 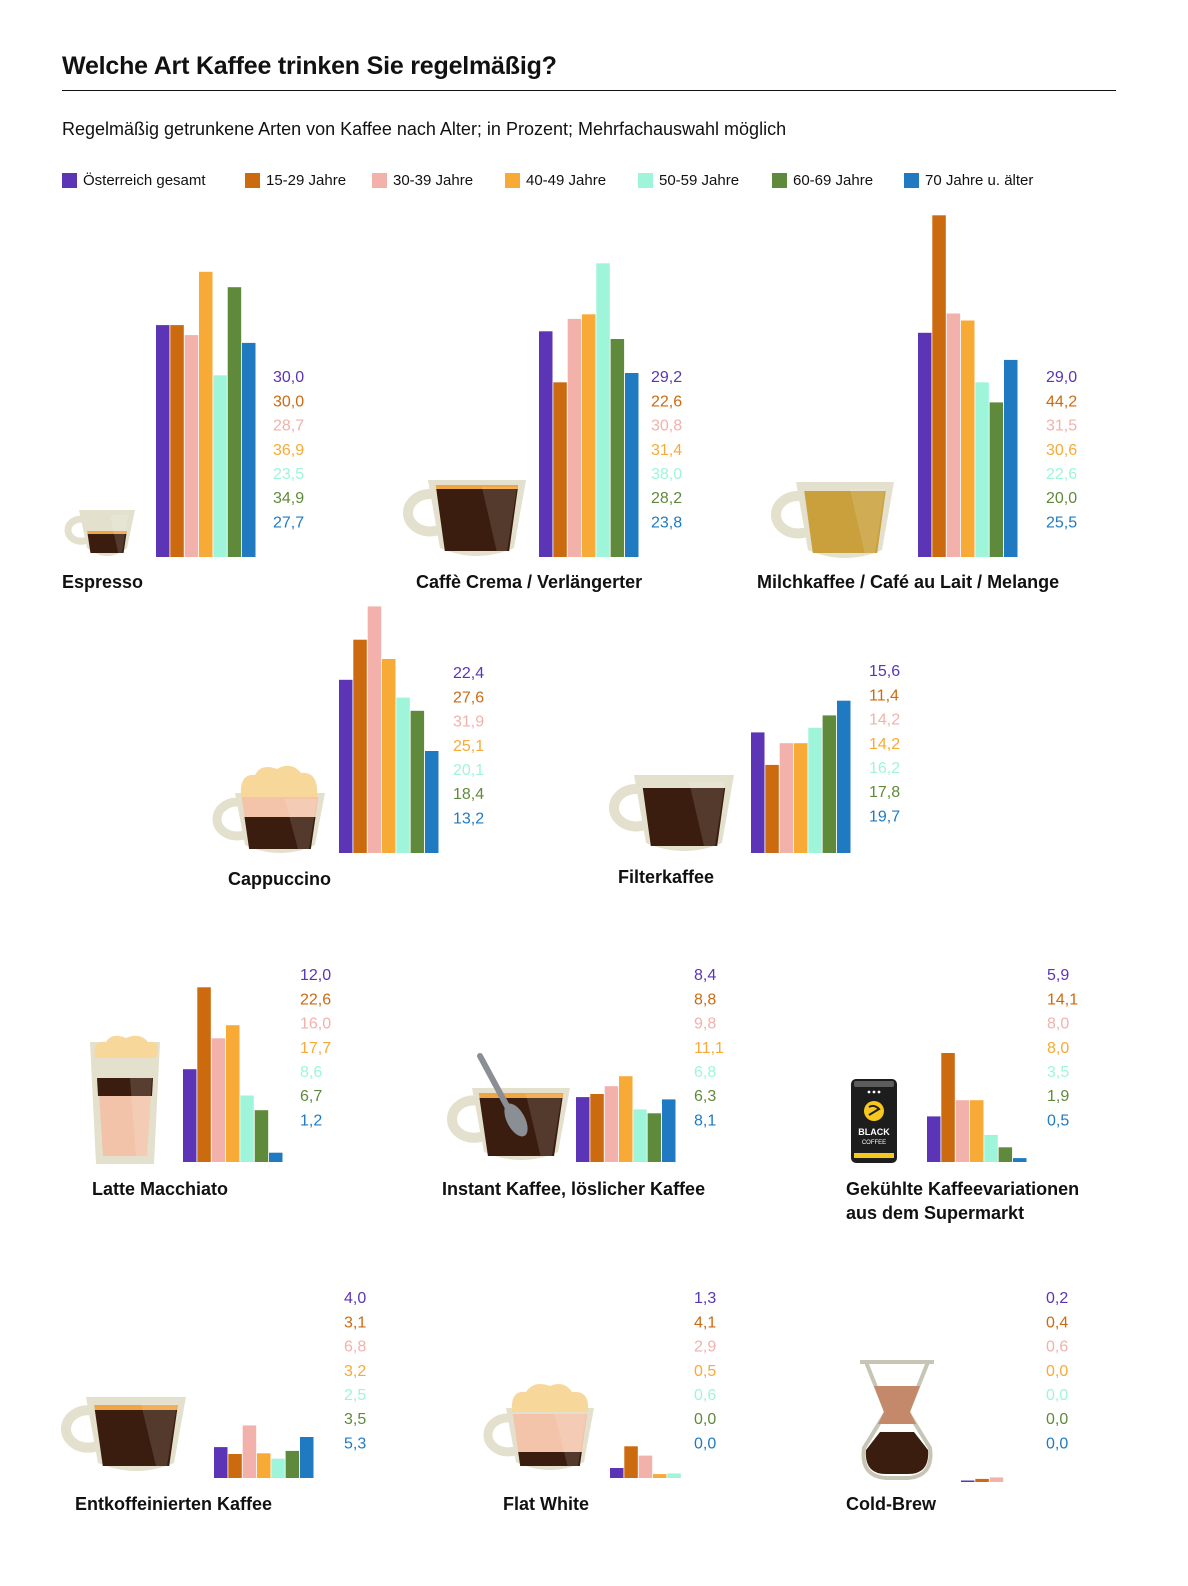 What do you see at coordinates (979, 180) in the screenshot?
I see `legend-label: 70 Jahre u. älter` at bounding box center [979, 180].